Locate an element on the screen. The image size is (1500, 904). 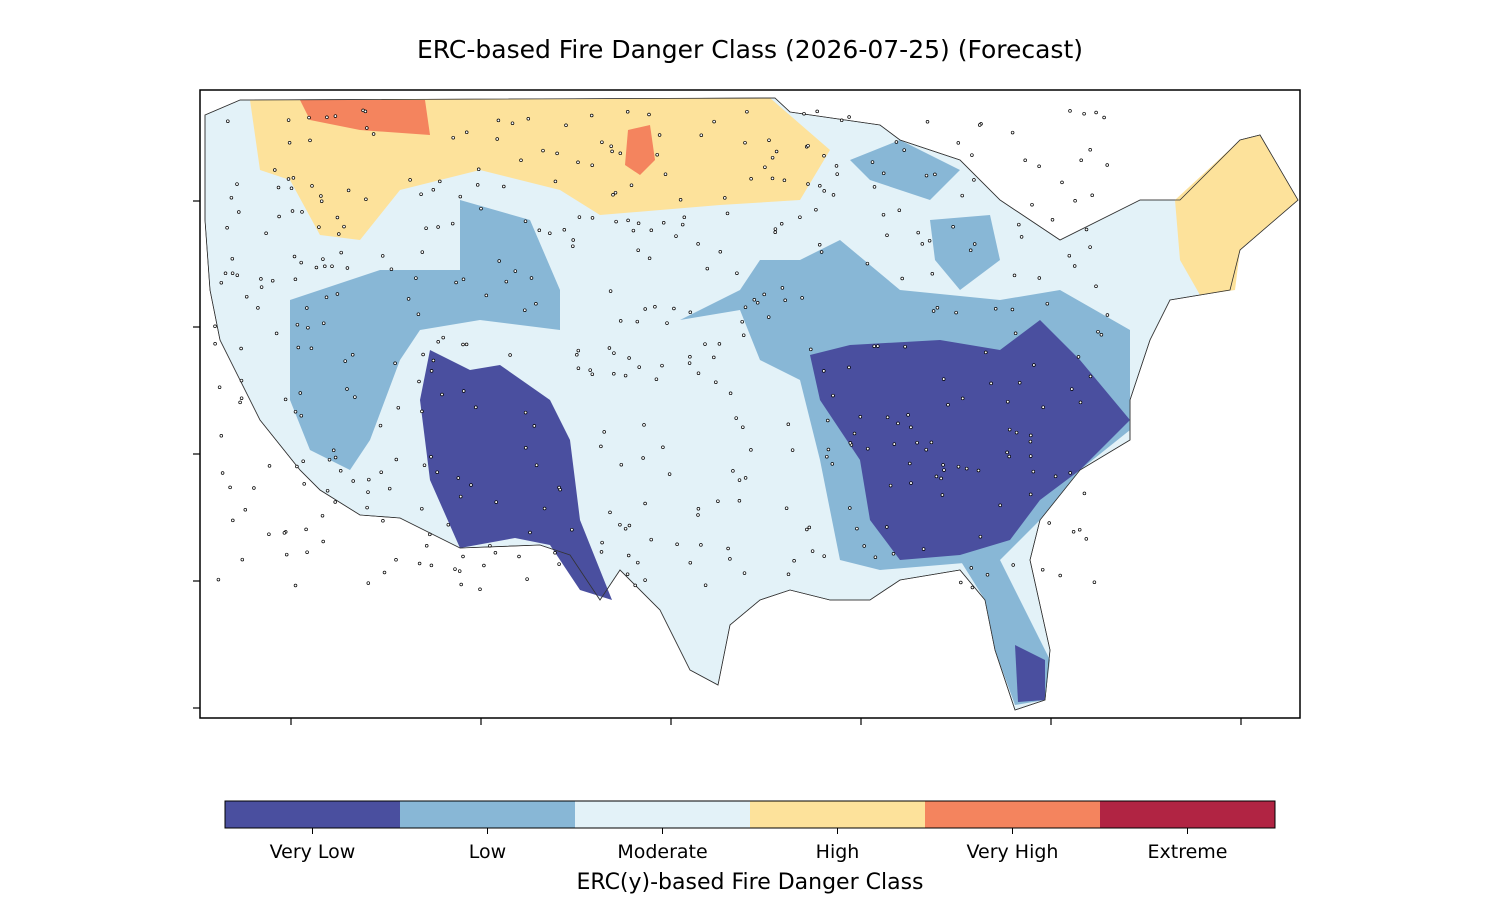
colorbar-label: ERC(y)-based Fire Danger Class is located at coordinates (749, 882).